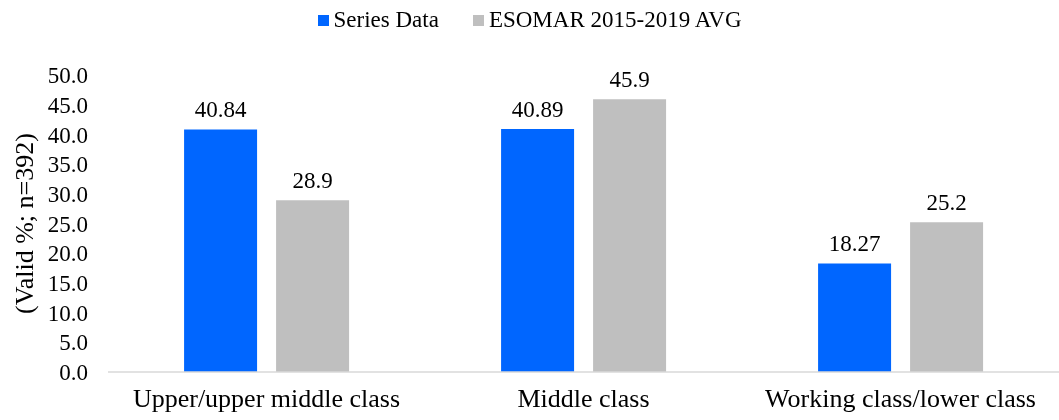  What do you see at coordinates (615, 20) in the screenshot?
I see `legend-label: ESOMAR 2015-2019 AVG` at bounding box center [615, 20].